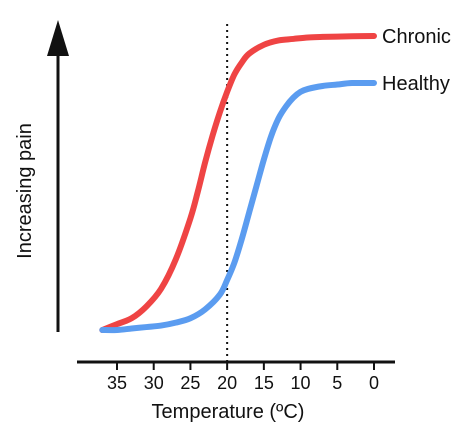 The image size is (464, 431). Describe the element at coordinates (416, 37) in the screenshot. I see `series-label-chronic: Chronic` at that location.